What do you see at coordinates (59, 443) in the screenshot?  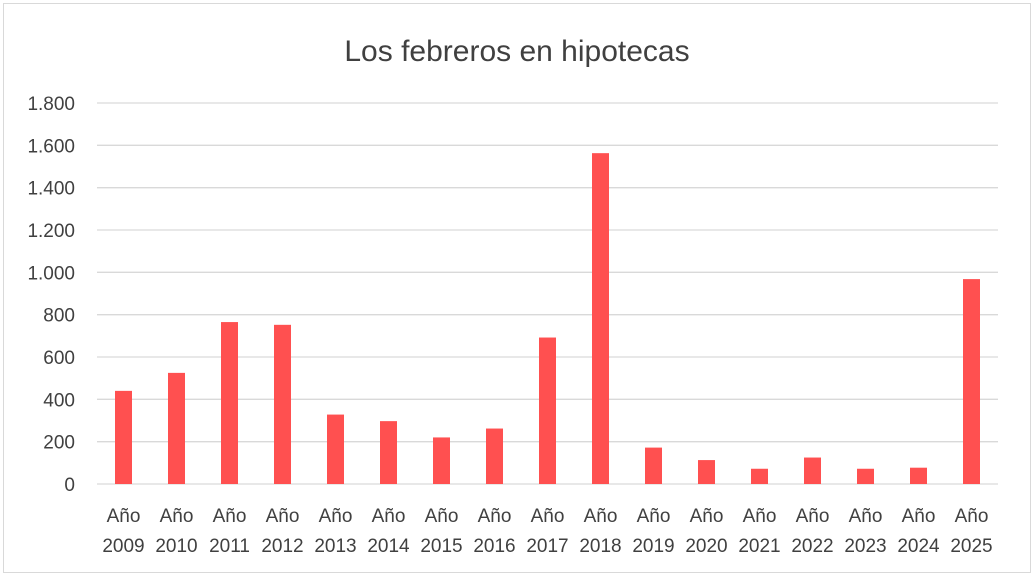 I see `y-tick-label: 200` at bounding box center [59, 443].